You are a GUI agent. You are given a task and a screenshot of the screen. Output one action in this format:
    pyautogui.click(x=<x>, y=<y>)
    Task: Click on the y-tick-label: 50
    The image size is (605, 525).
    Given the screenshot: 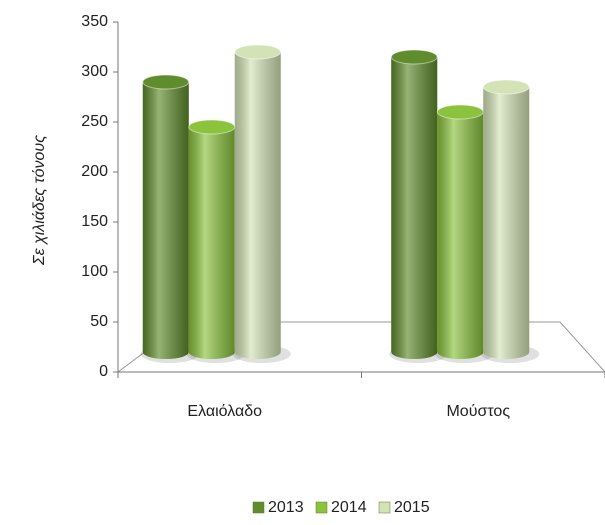 What is the action you would take?
    pyautogui.click(x=99, y=321)
    